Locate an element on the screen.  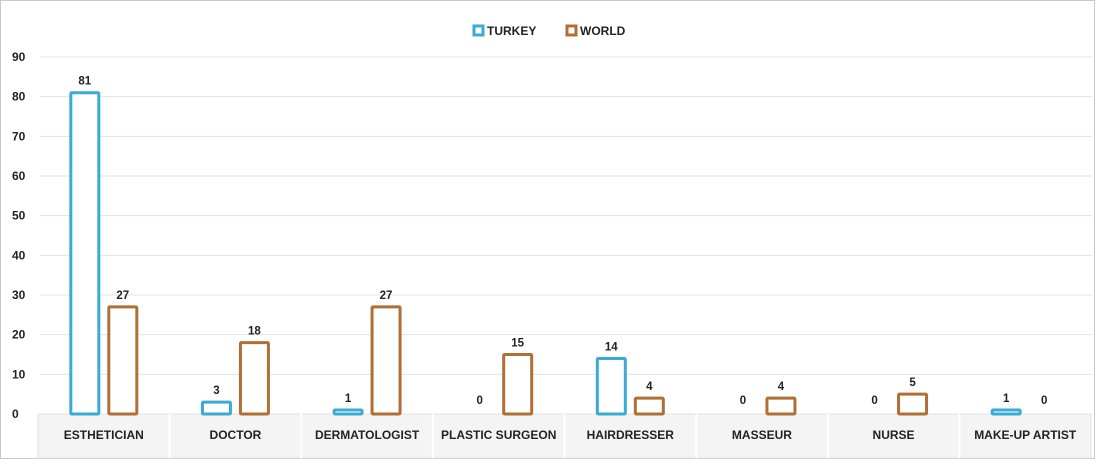
data-label-turkey: 3 is located at coordinates (216, 391).